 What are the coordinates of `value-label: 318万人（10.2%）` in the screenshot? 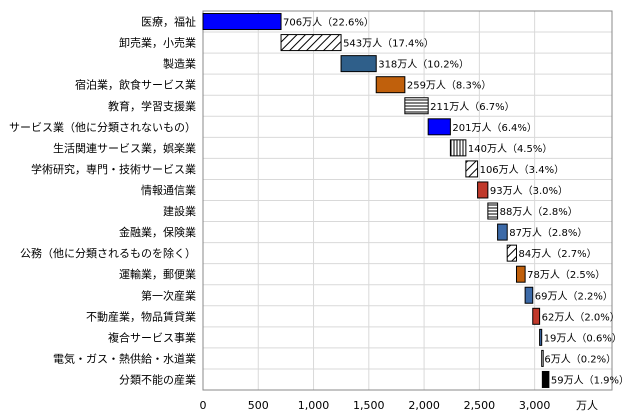 It's located at (423, 65).